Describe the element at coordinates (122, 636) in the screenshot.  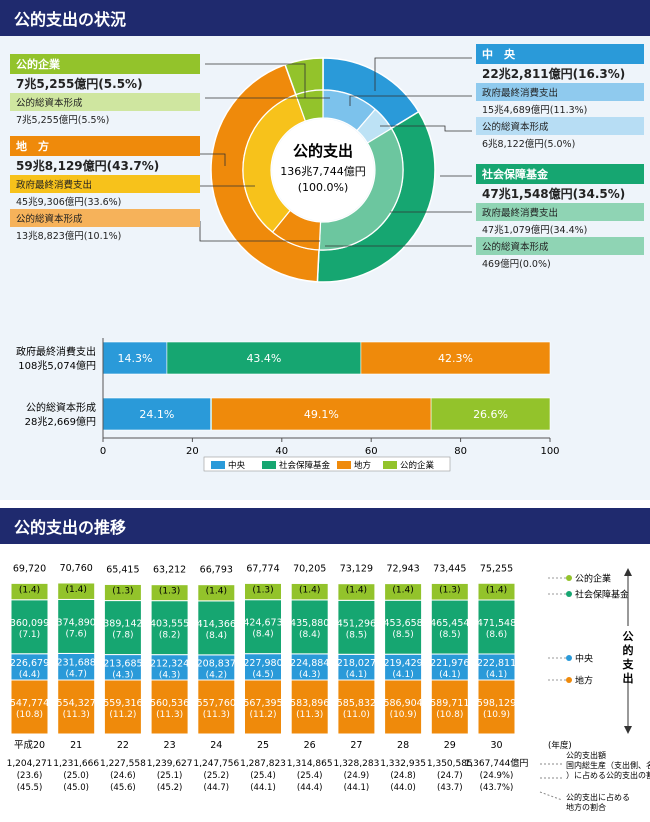
I see `vbar-pct-label: (7.8)` at that location.